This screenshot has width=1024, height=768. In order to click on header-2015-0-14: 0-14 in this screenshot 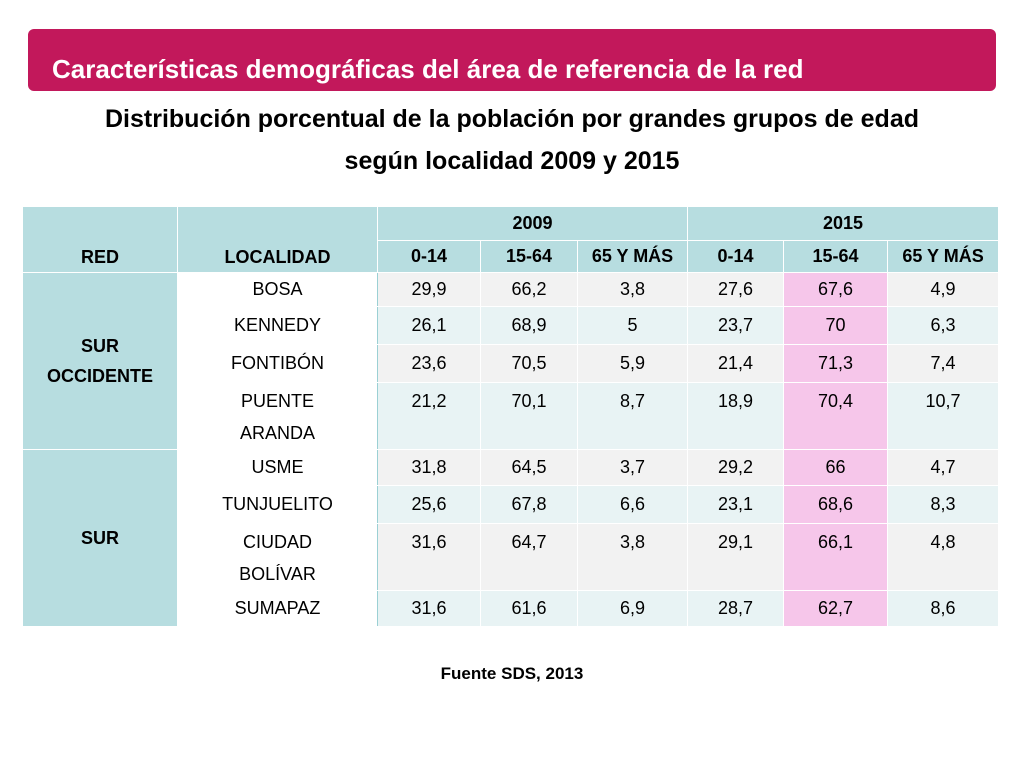, I will do `click(736, 256)`.